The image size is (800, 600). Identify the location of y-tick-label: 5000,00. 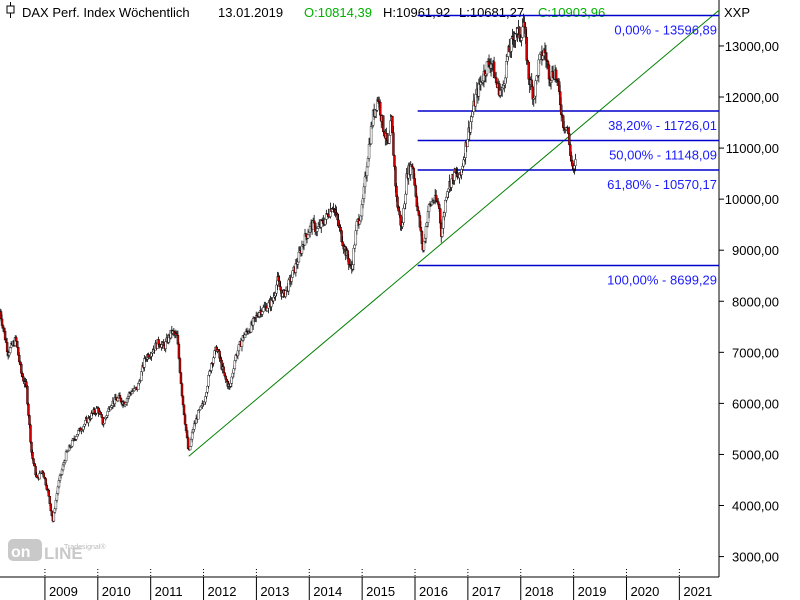
(755, 454).